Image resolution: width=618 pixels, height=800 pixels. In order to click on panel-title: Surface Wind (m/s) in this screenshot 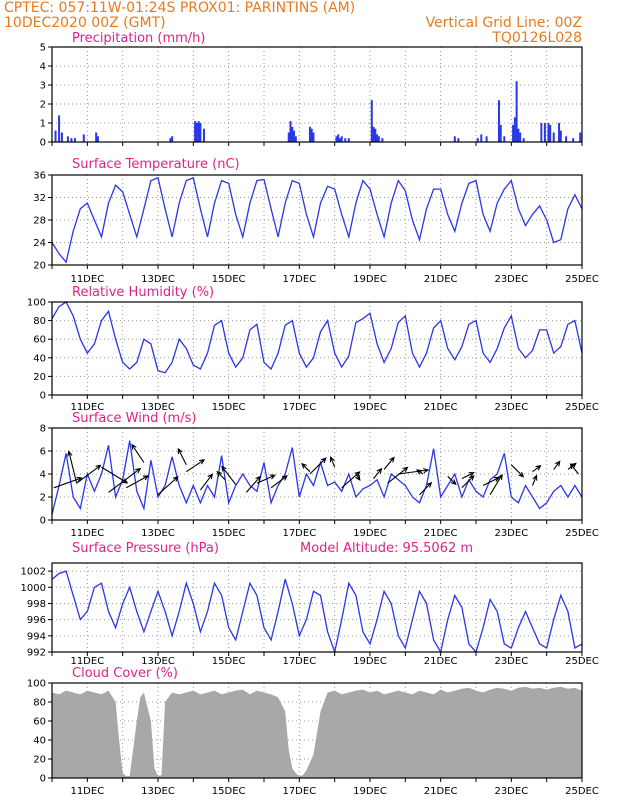, I will do `click(134, 418)`.